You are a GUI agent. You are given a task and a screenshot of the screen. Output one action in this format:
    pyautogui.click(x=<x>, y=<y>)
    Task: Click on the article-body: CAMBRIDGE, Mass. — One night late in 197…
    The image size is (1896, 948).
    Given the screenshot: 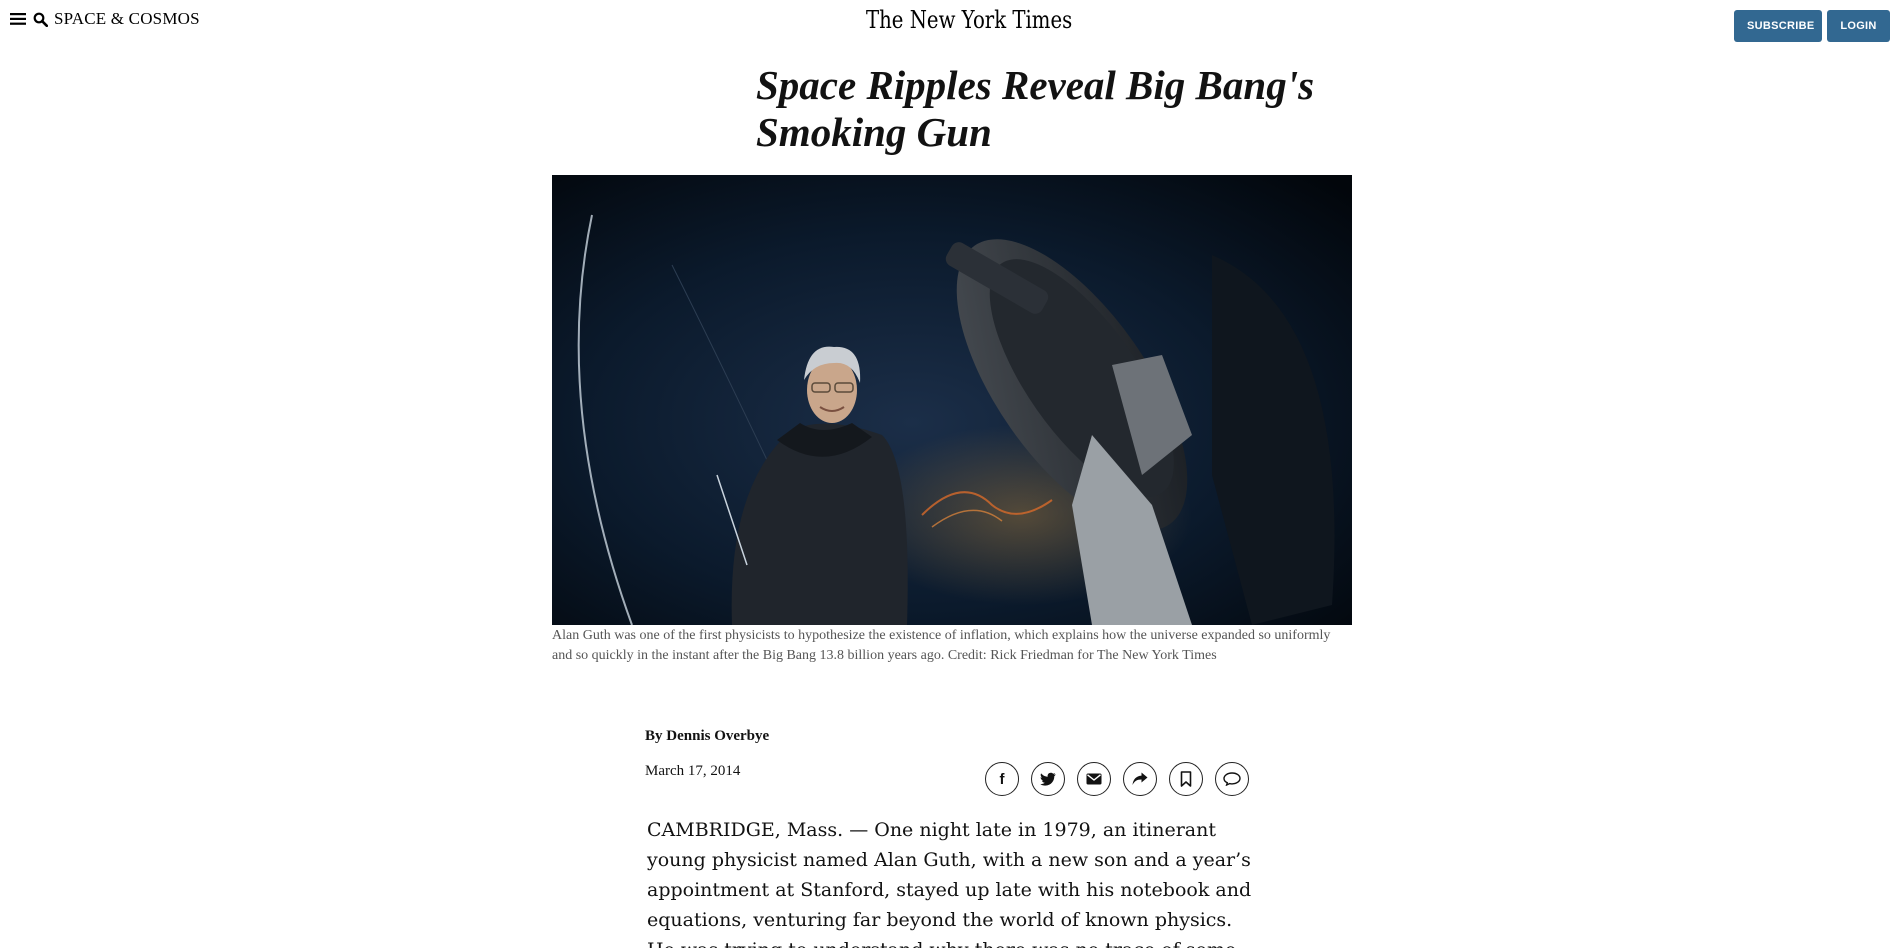 What is the action you would take?
    pyautogui.click(x=957, y=881)
    